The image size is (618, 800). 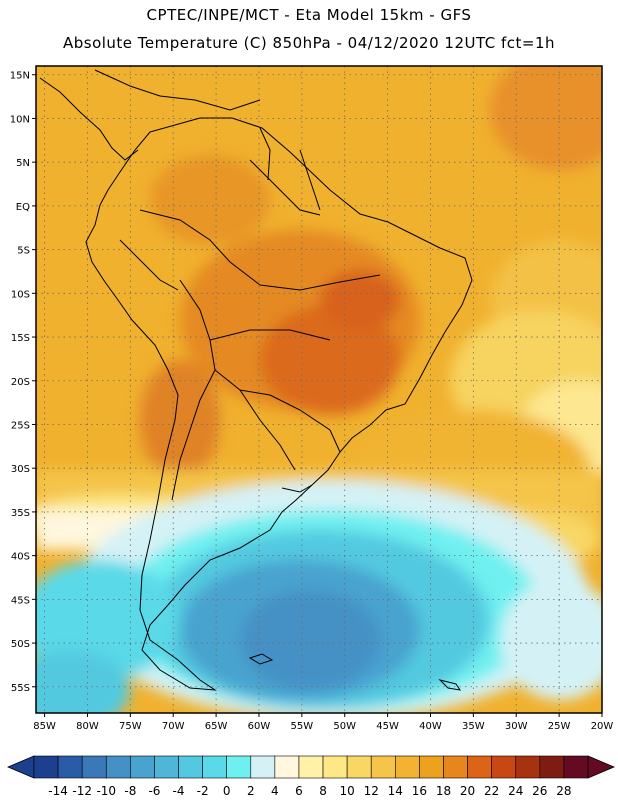 I want to click on lon-label: 55W, so click(x=302, y=726).